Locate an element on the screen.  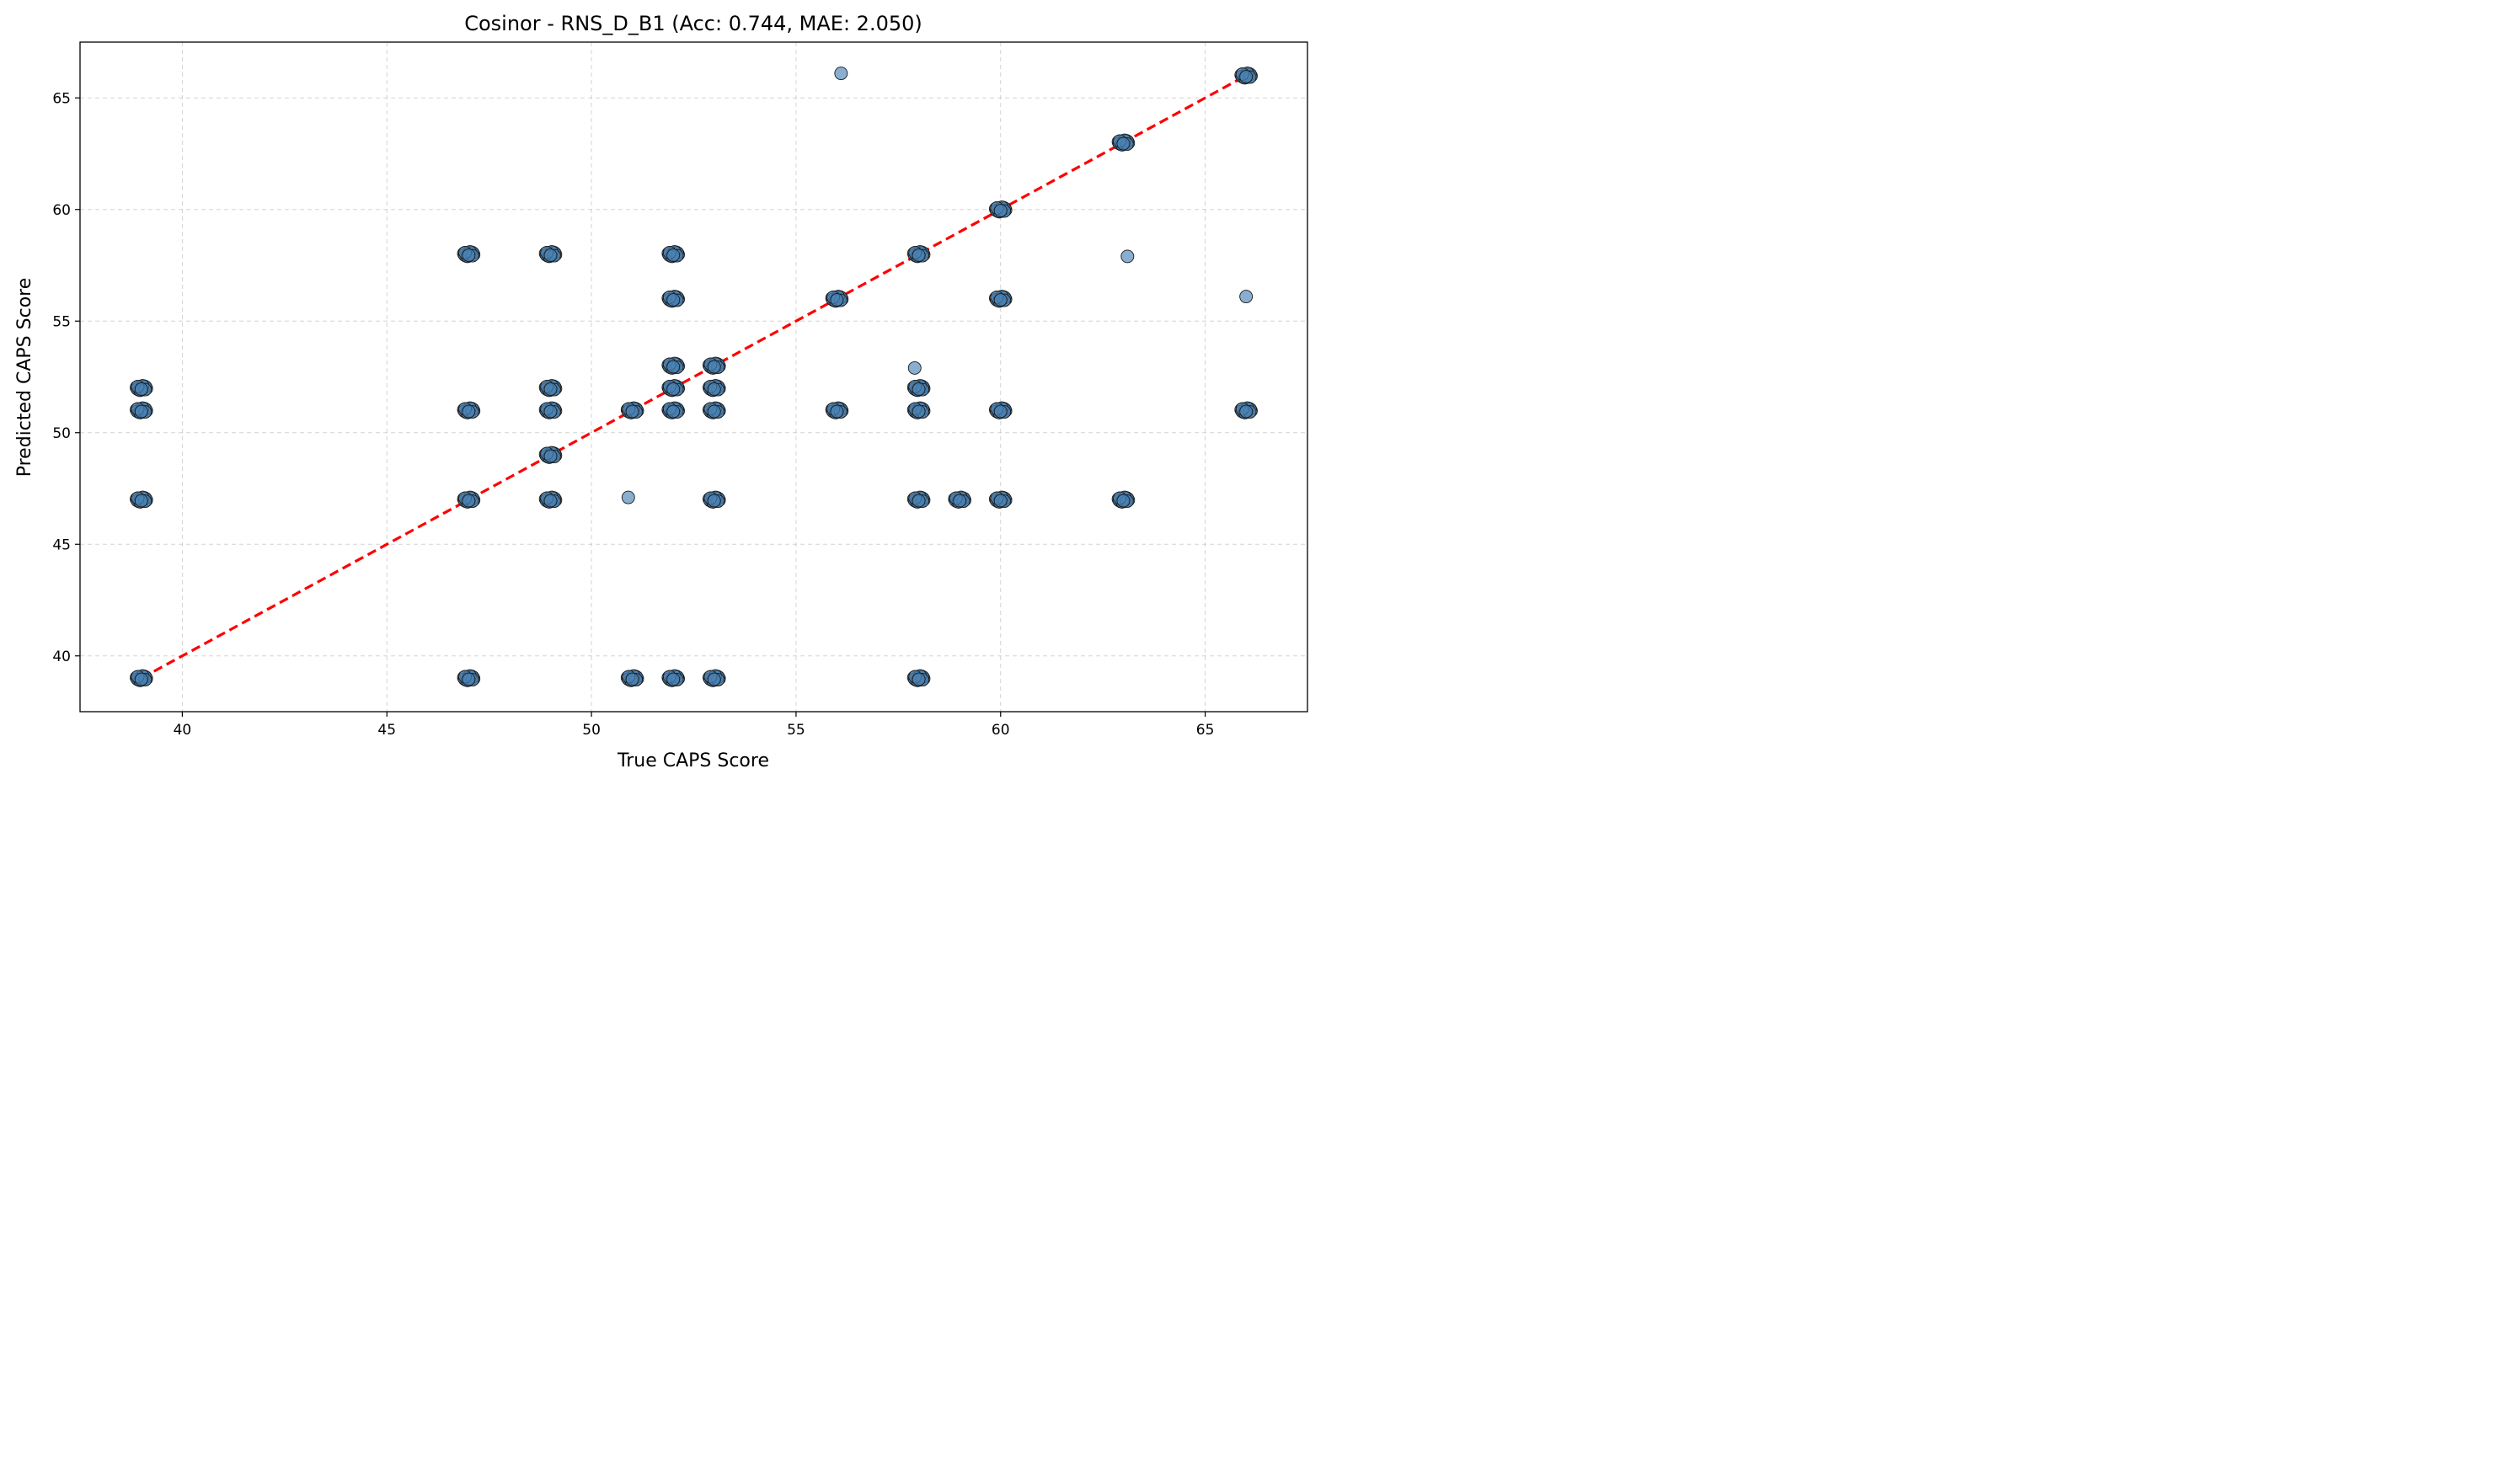
y-tick-label: 50 is located at coordinates (62, 434).